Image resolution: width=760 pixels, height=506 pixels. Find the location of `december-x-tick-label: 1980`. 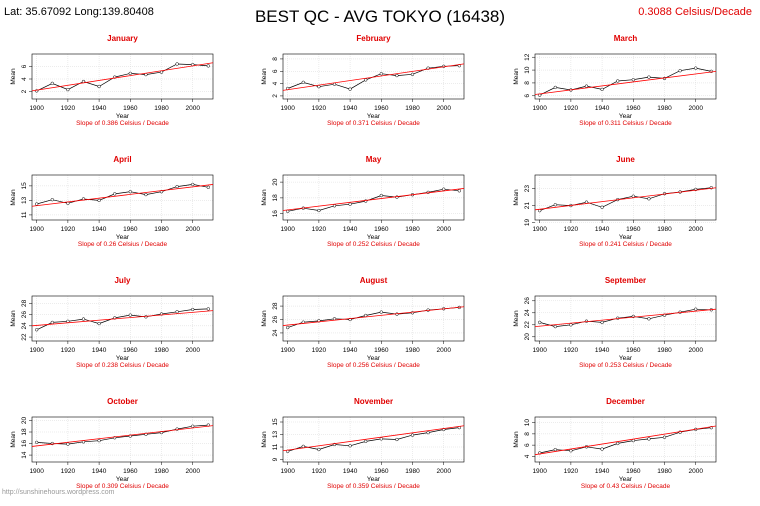

december-x-tick-label: 1980 is located at coordinates (664, 471).